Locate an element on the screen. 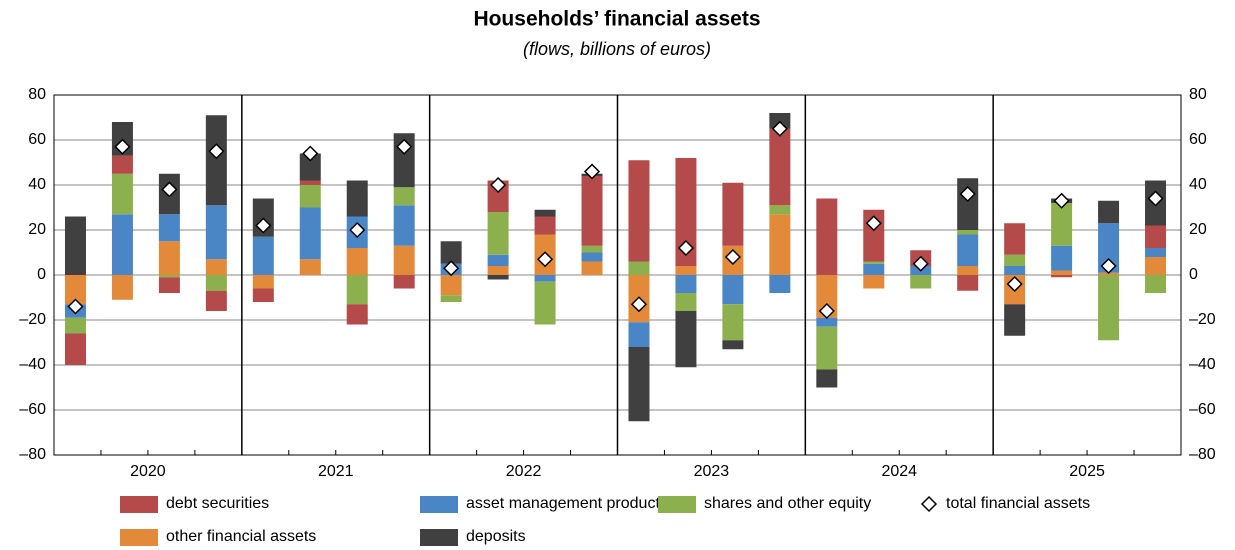  x-group-label: 2020 is located at coordinates (148, 471).